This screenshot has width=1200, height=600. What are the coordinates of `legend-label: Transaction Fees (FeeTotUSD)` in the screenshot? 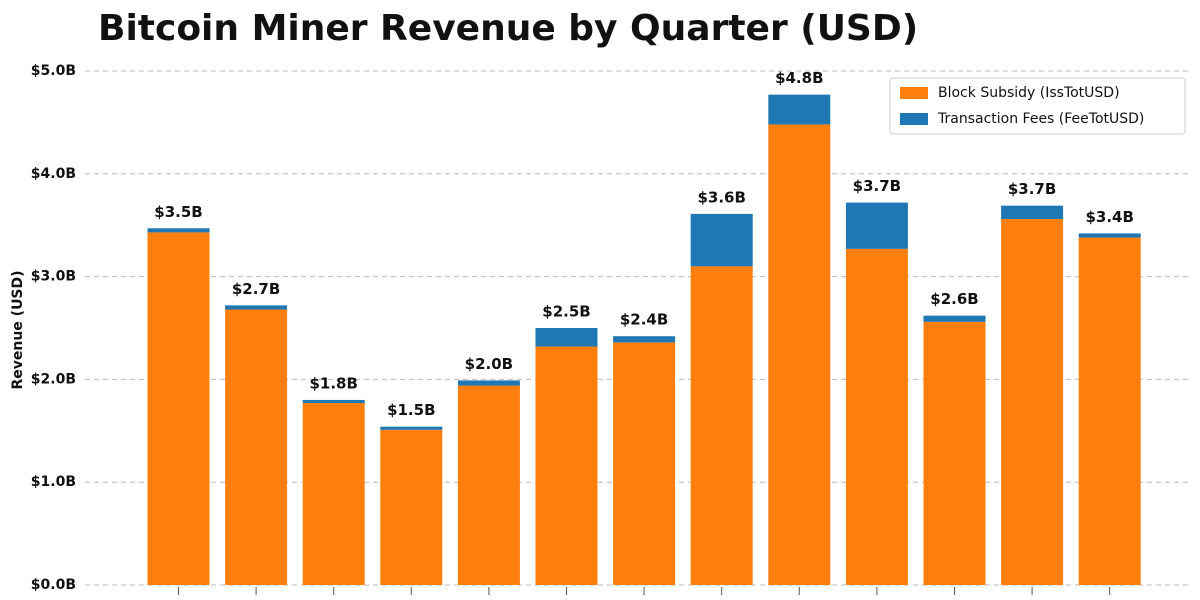 It's located at (1040, 119).